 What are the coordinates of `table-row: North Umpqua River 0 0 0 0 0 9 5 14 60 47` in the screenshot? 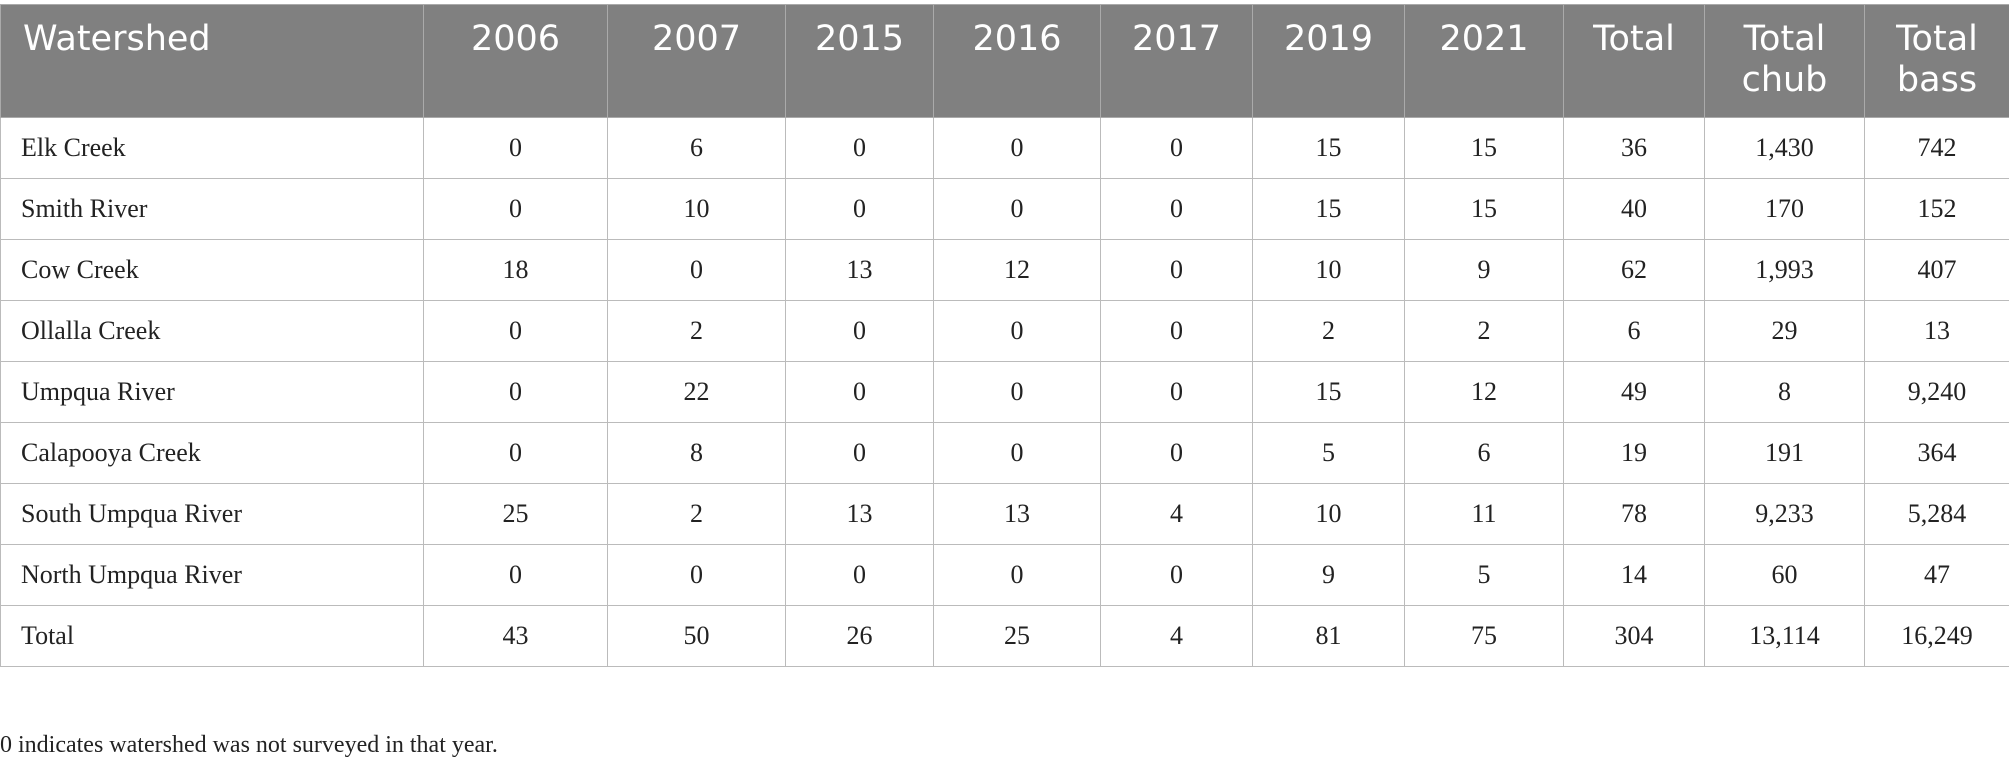 It's located at (1004, 575).